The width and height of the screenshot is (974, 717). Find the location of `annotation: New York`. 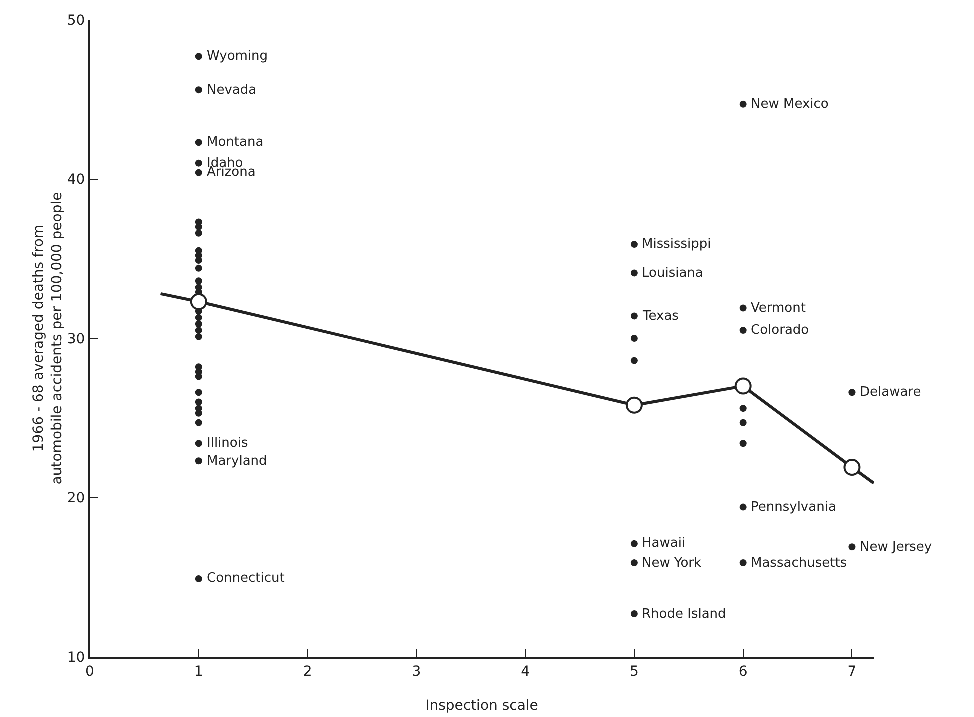

annotation: New York is located at coordinates (672, 563).